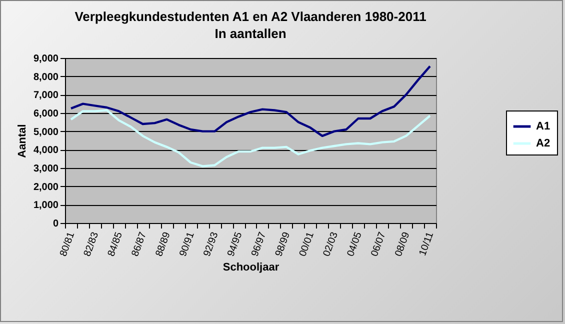 Image resolution: width=565 pixels, height=324 pixels. What do you see at coordinates (46, 77) in the screenshot?
I see `y-tick-label: 8,000` at bounding box center [46, 77].